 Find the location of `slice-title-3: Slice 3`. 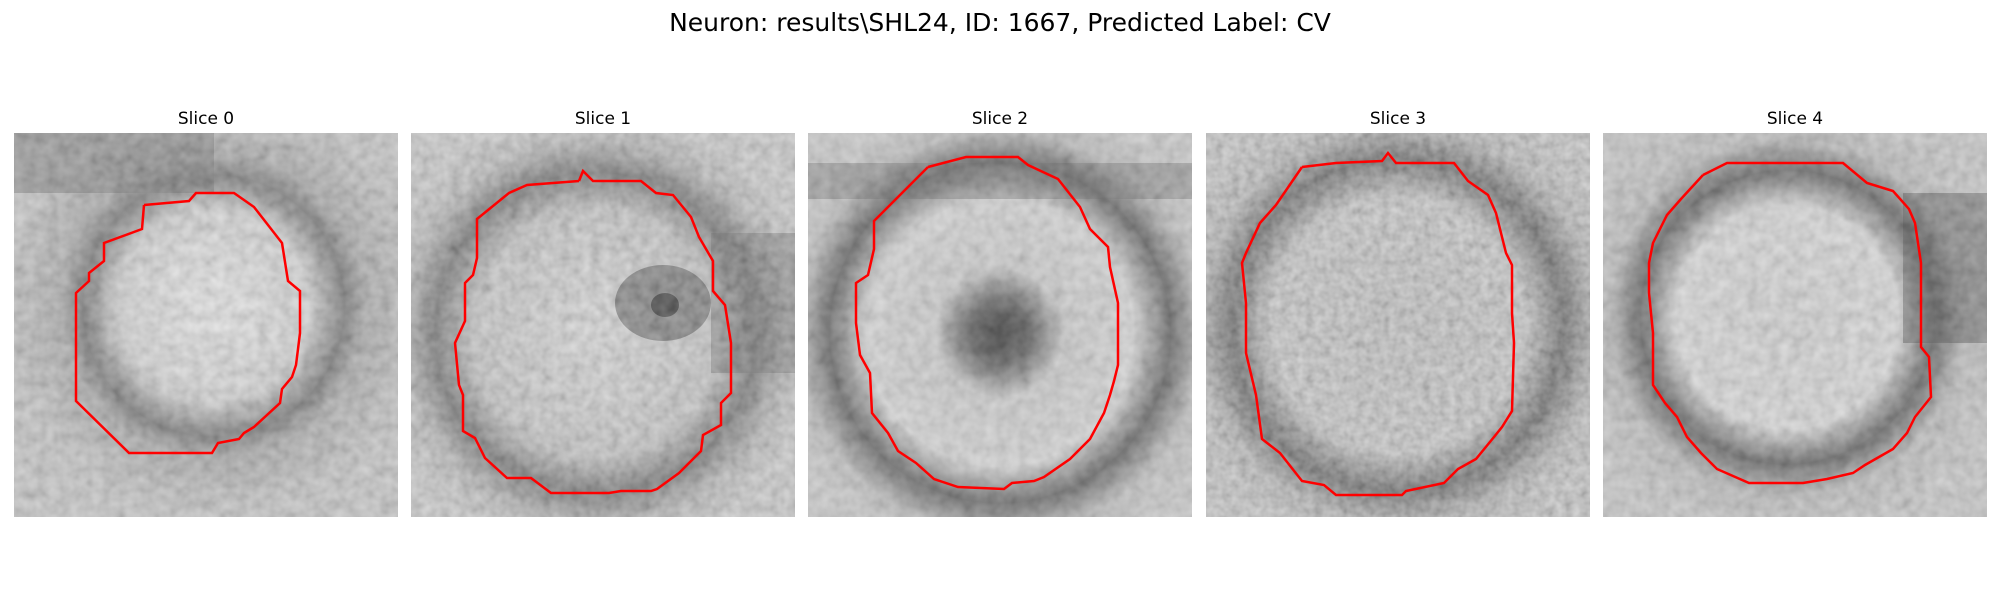

slice-title-3: Slice 3 is located at coordinates (1398, 119).